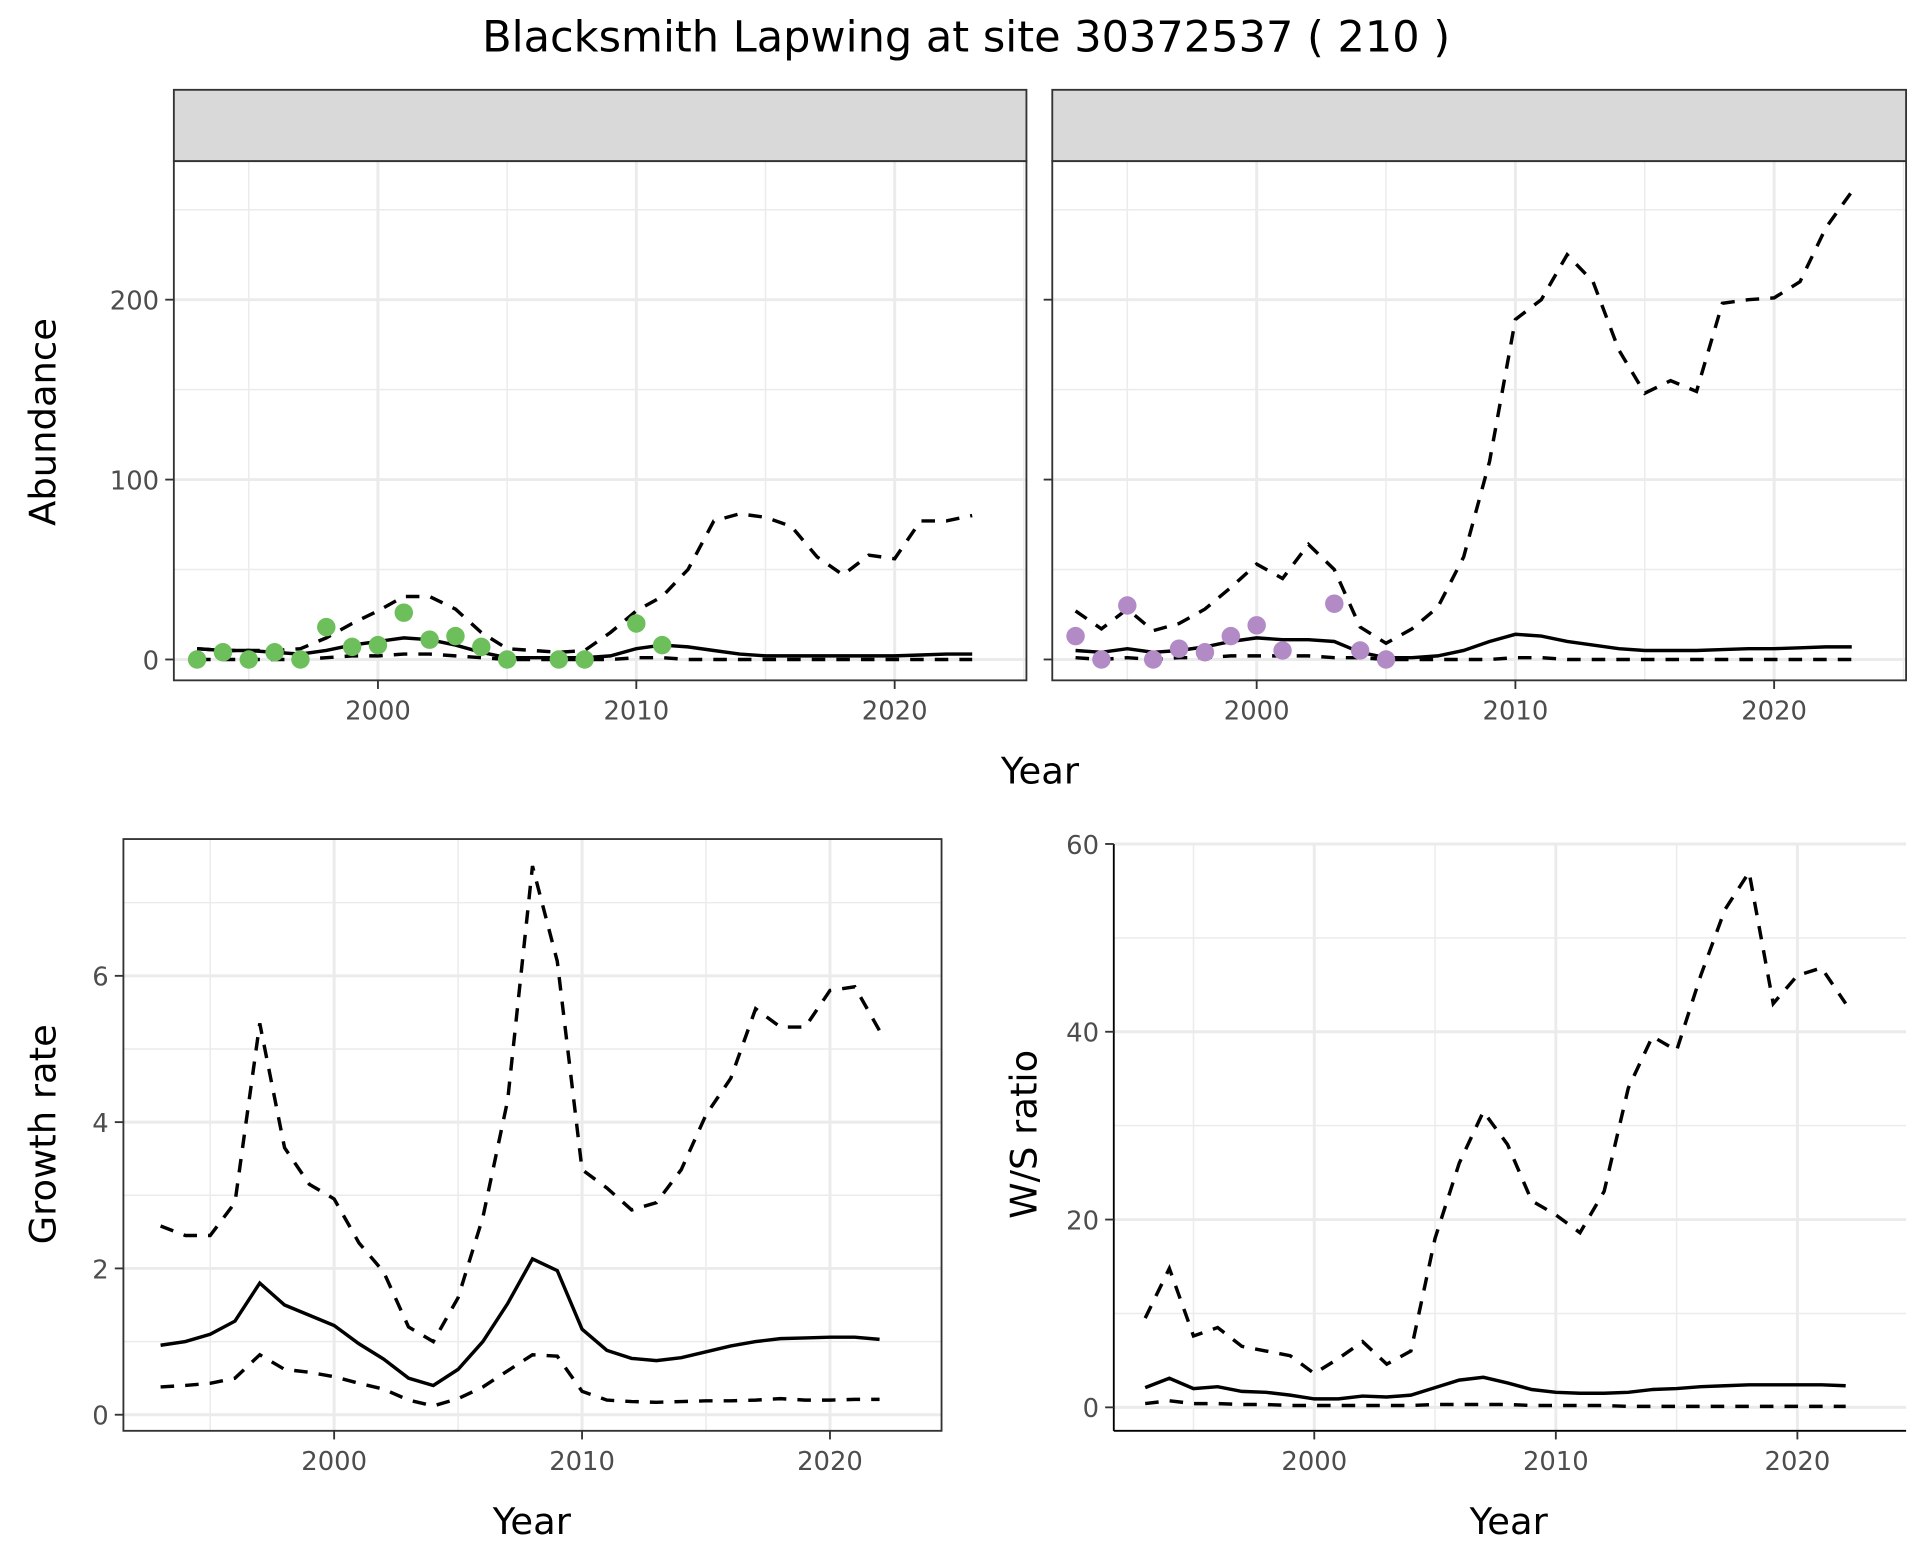 The image size is (1920, 1560). Describe the element at coordinates (100, 1124) in the screenshot. I see `y-tick-label: 4` at that location.